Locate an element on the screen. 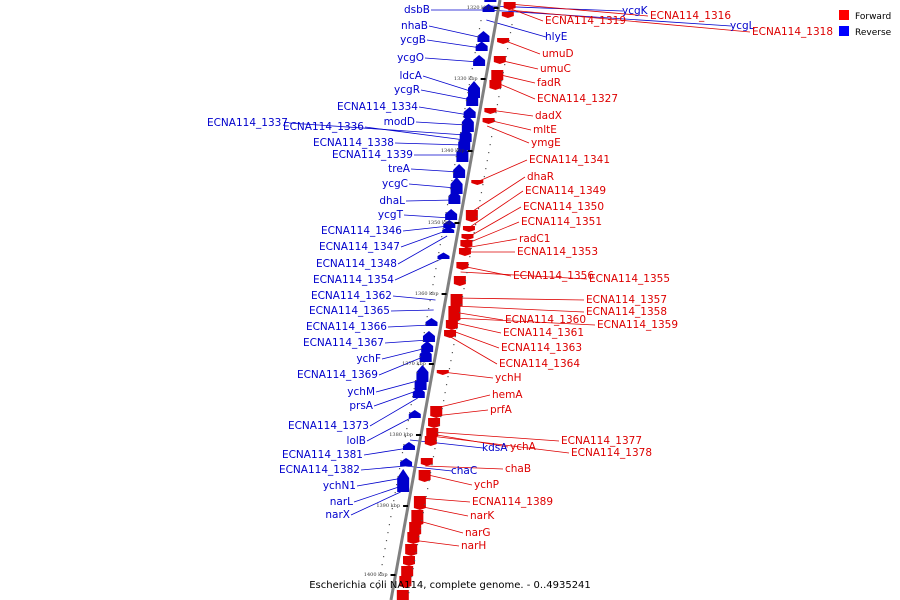  reverse-gene-label: ycgT is located at coordinates (391, 215).